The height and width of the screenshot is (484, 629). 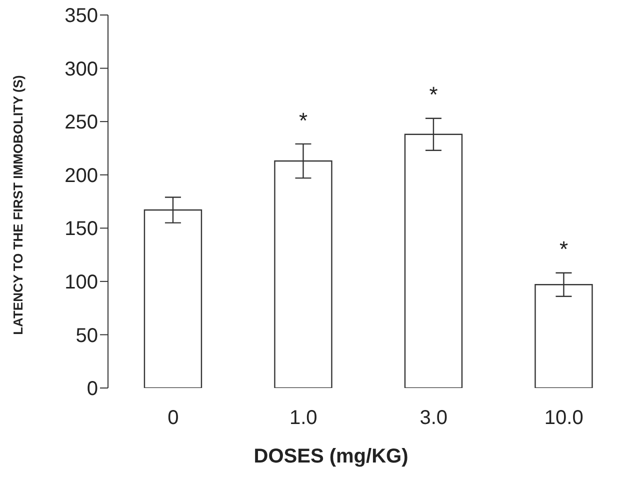 What do you see at coordinates (87, 335) in the screenshot?
I see `y-tick-label: 50` at bounding box center [87, 335].